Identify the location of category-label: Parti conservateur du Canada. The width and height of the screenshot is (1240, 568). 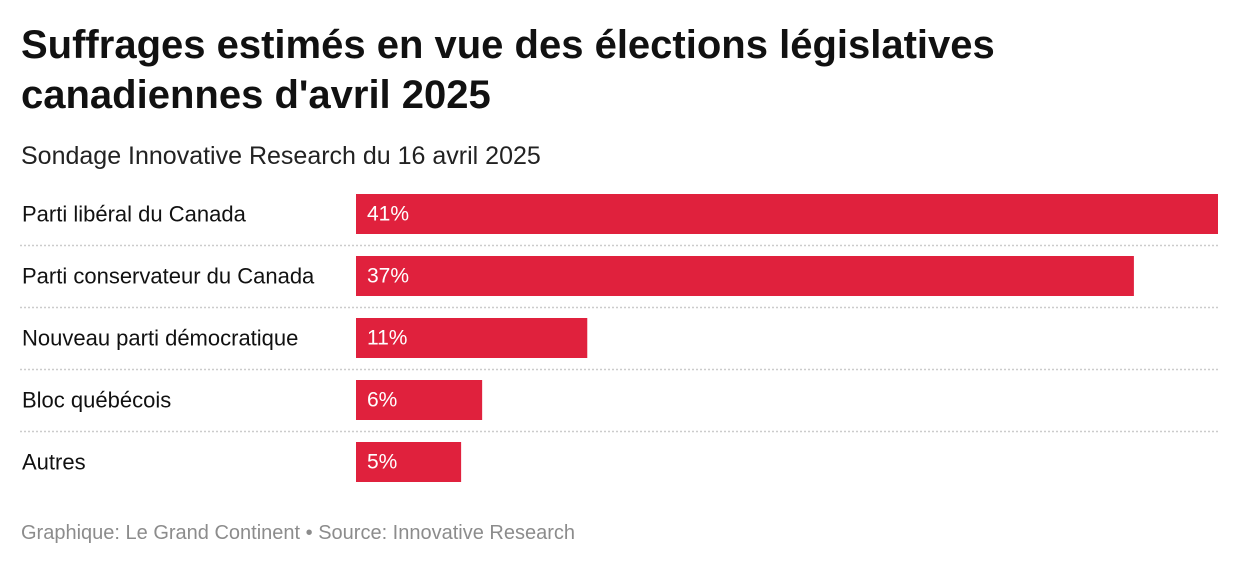
(168, 276).